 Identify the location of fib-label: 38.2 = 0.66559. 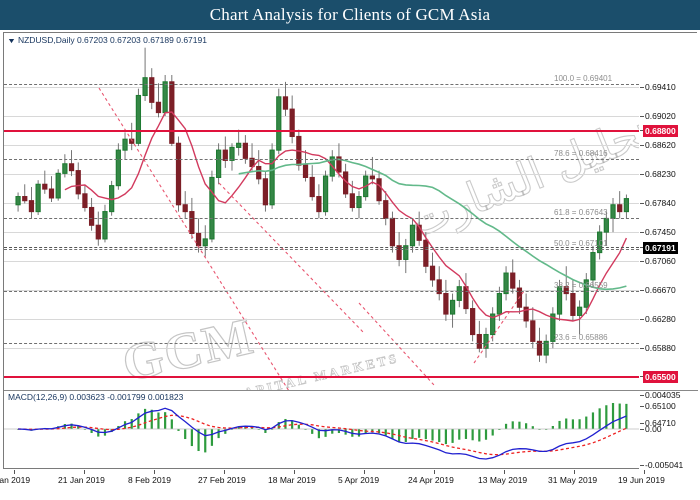
(581, 285).